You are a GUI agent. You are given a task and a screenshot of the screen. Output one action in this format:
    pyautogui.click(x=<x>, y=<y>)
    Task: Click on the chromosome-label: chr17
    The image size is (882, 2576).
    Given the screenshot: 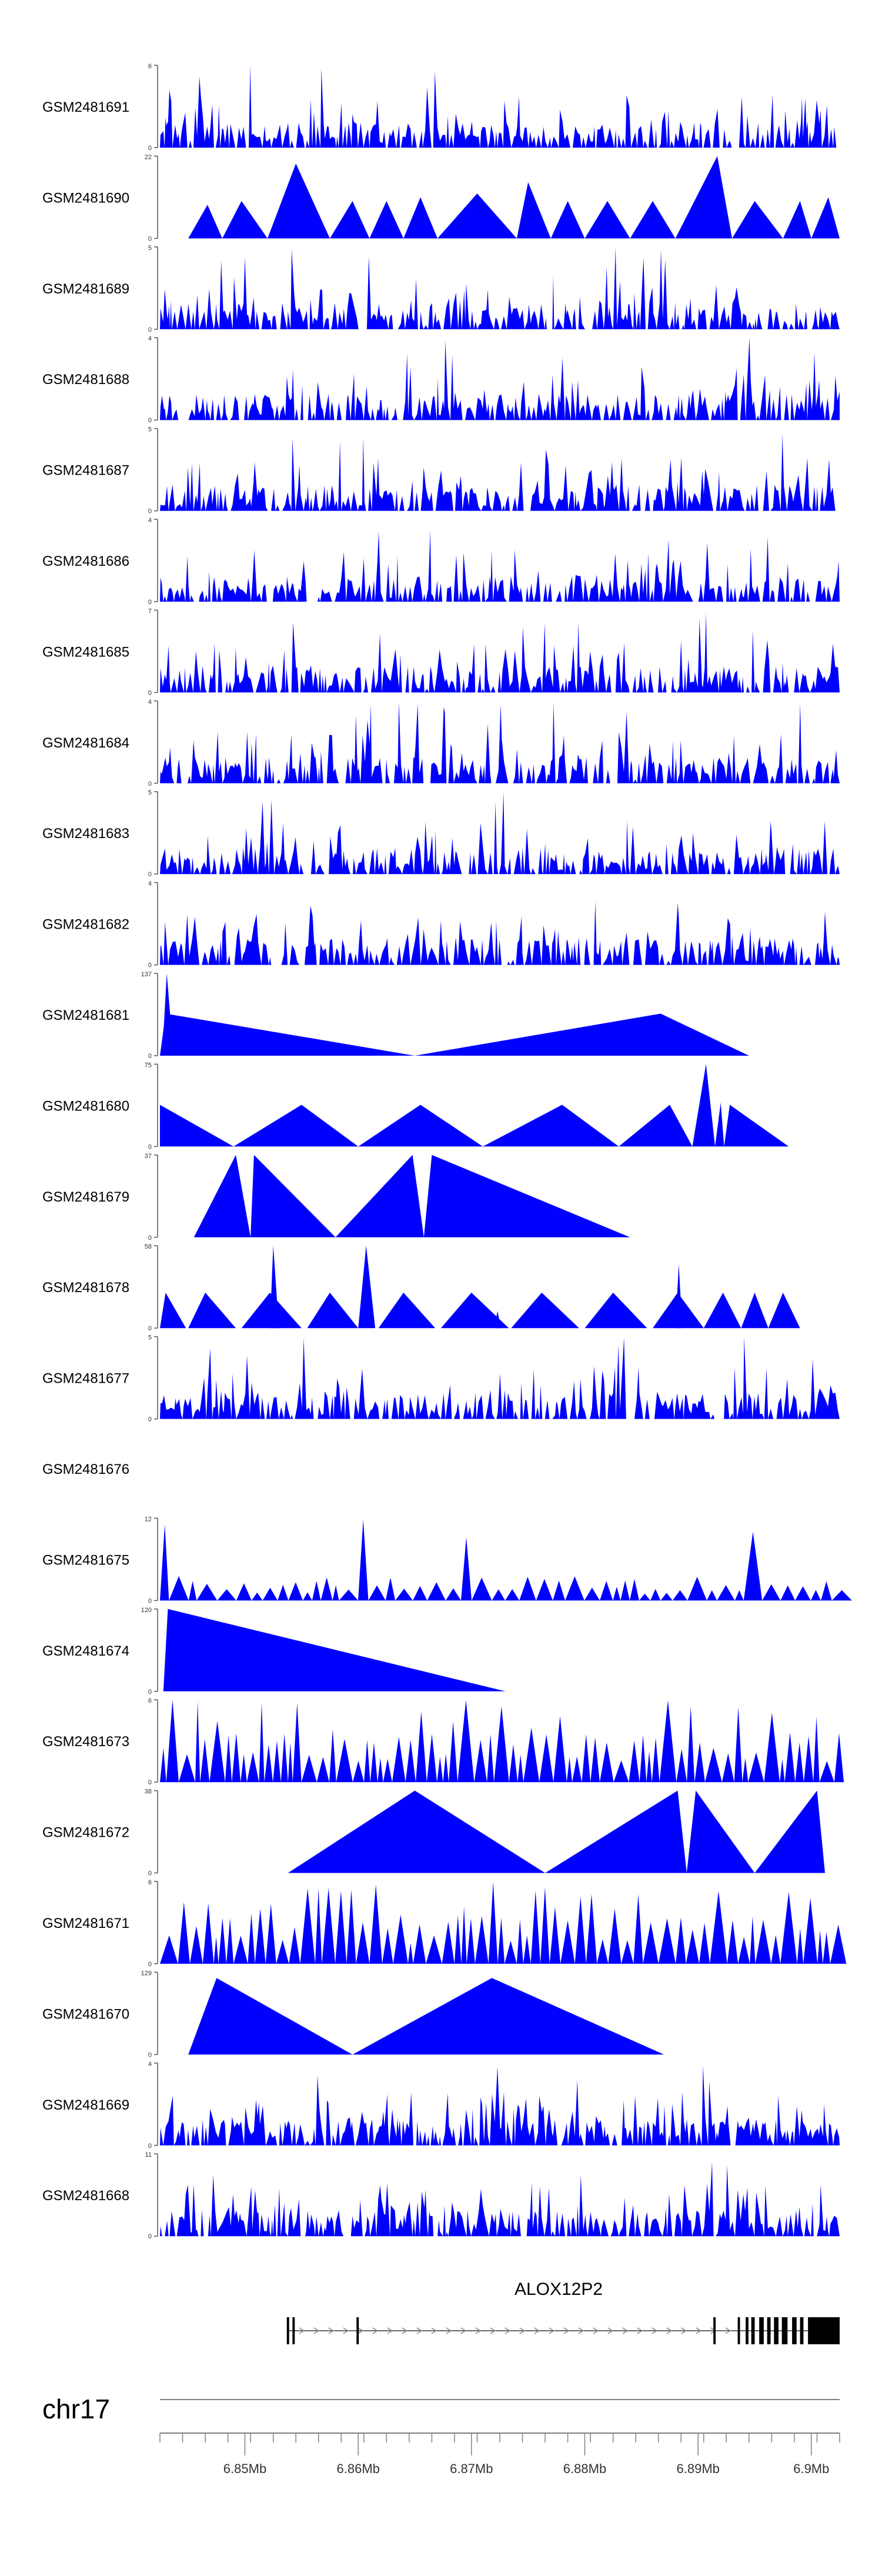 What is the action you would take?
    pyautogui.click(x=76, y=2409)
    